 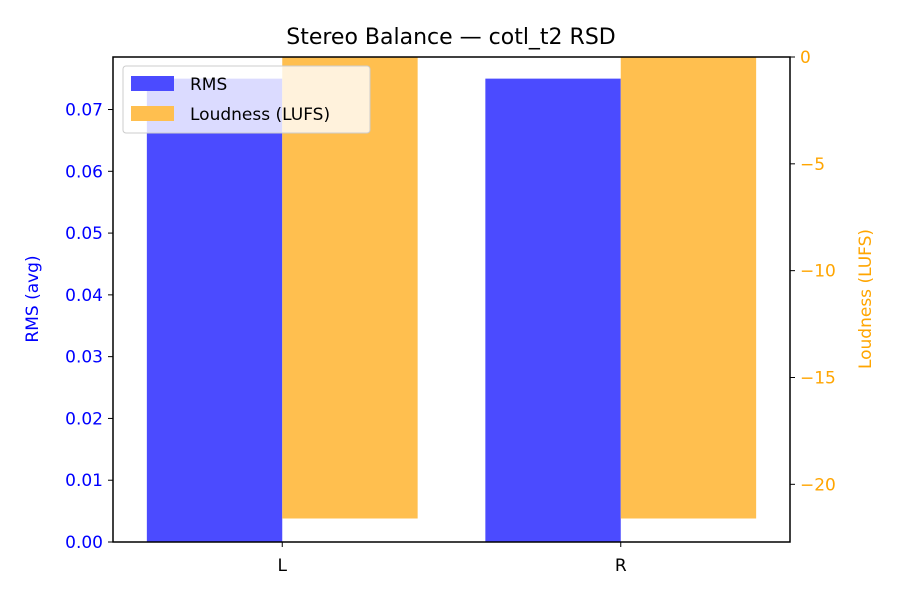 What do you see at coordinates (818, 378) in the screenshot?
I see `right-tick-label-3: −15` at bounding box center [818, 378].